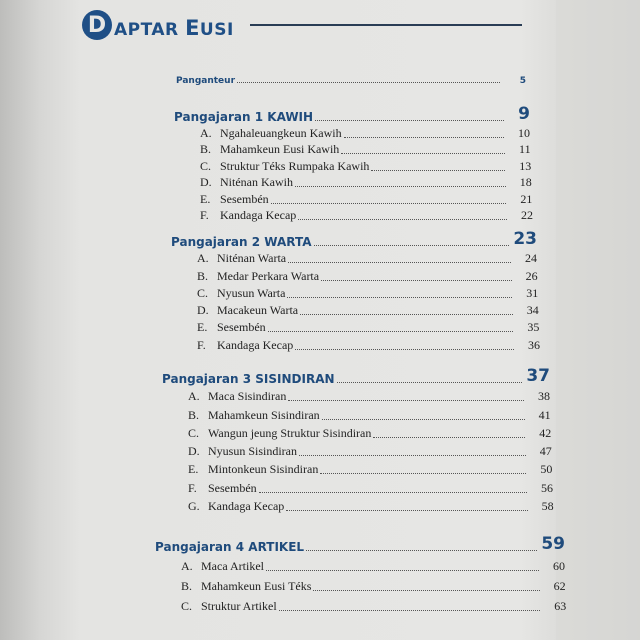  I want to click on title-part: APTAR, so click(150, 30).